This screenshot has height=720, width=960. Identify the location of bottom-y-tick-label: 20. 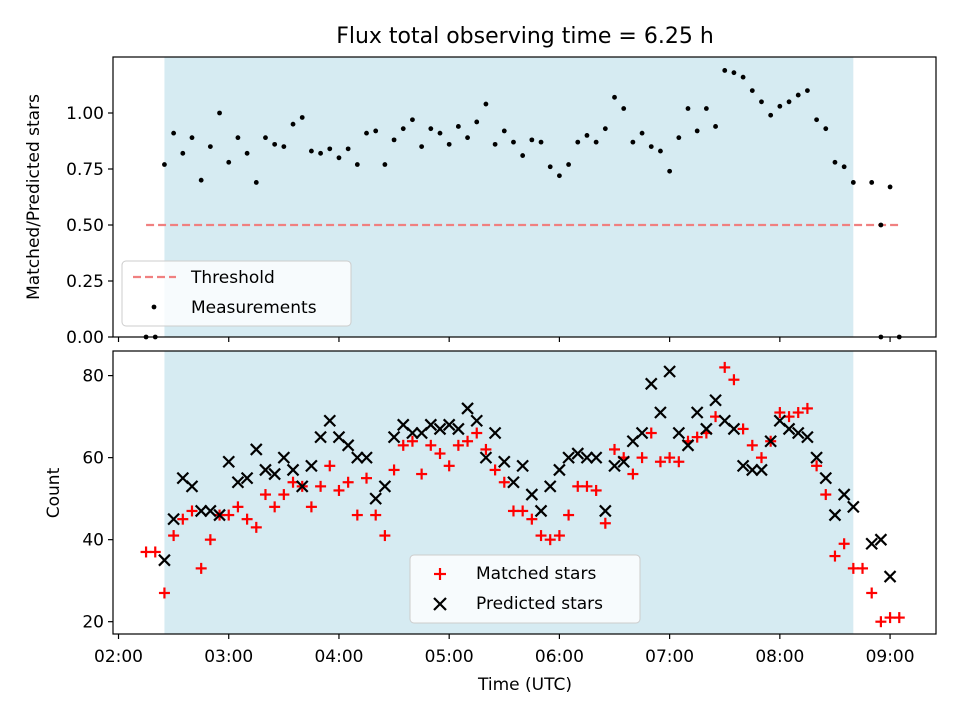
(93, 623).